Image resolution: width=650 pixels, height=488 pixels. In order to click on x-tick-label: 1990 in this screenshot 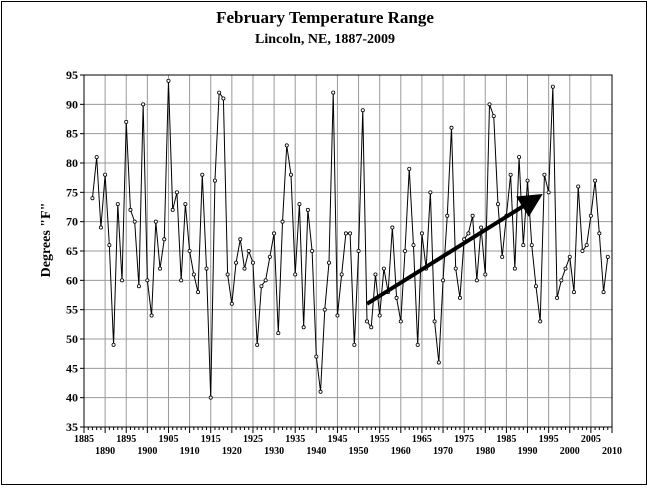, I will do `click(528, 451)`.